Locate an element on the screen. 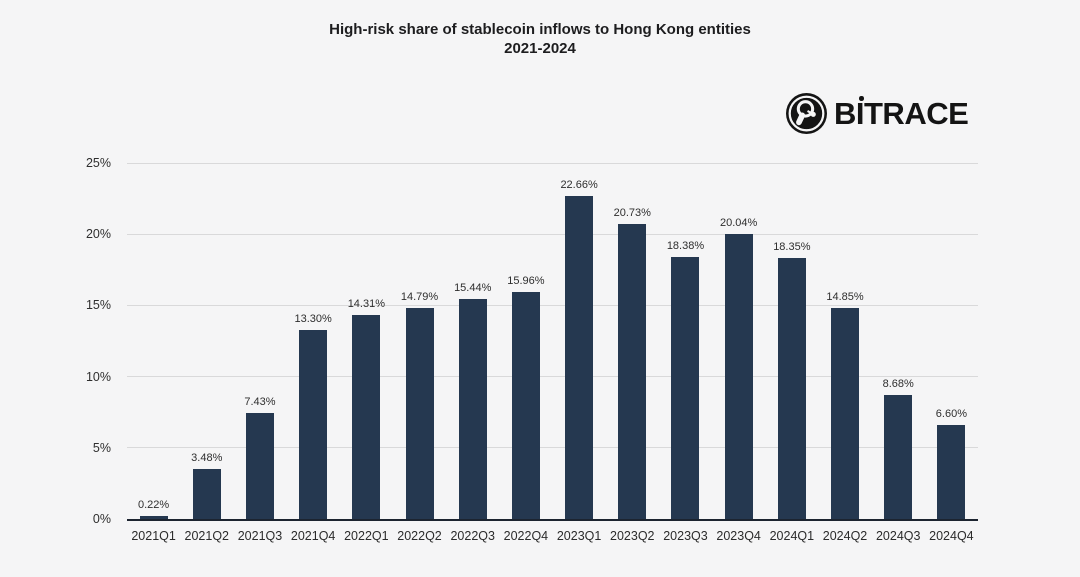 This screenshot has width=1080, height=577. bar-value-label: 14.85% is located at coordinates (845, 296).